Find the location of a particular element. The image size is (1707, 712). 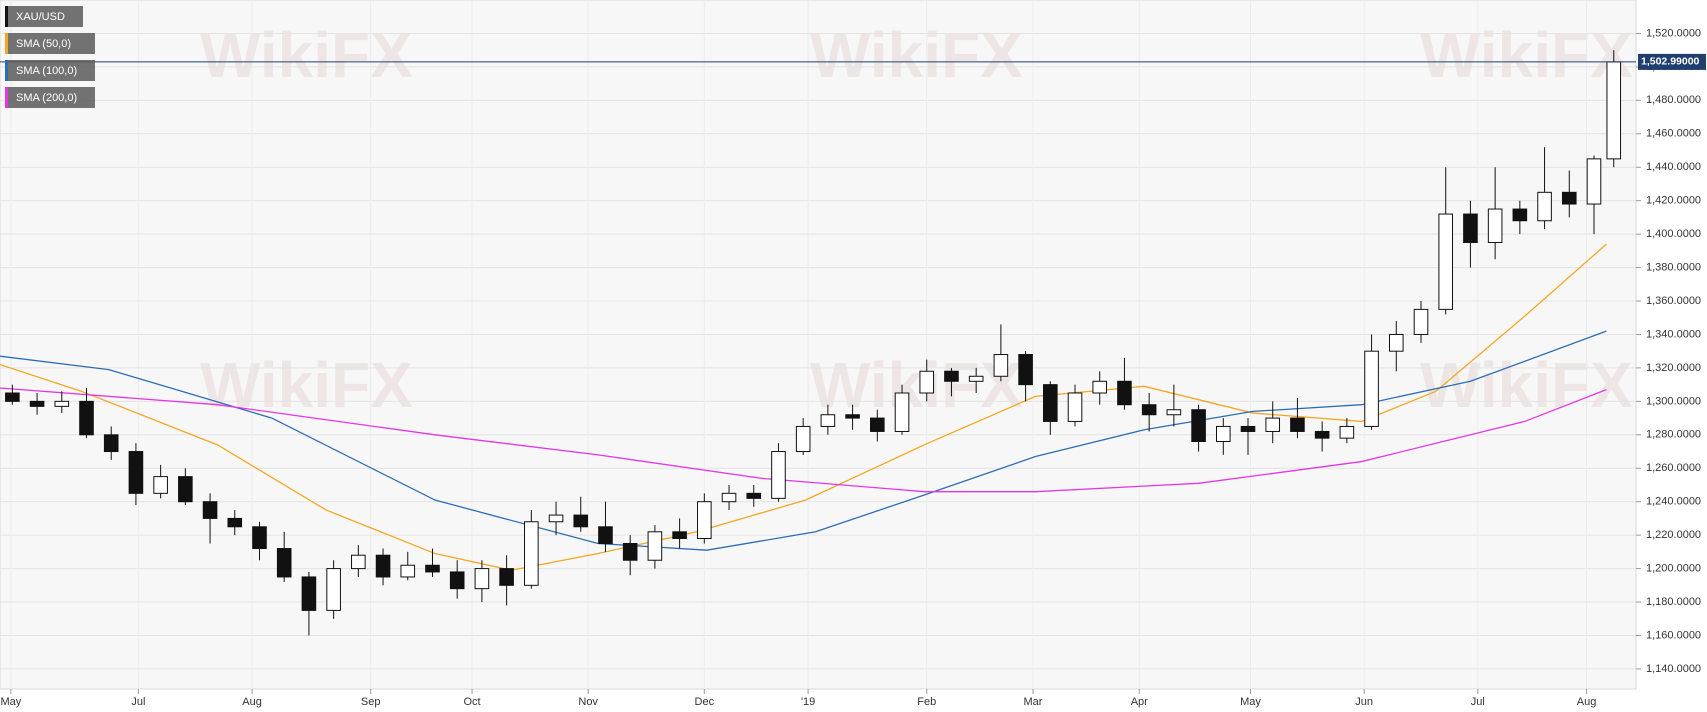

x-tick-label: Feb is located at coordinates (926, 702).